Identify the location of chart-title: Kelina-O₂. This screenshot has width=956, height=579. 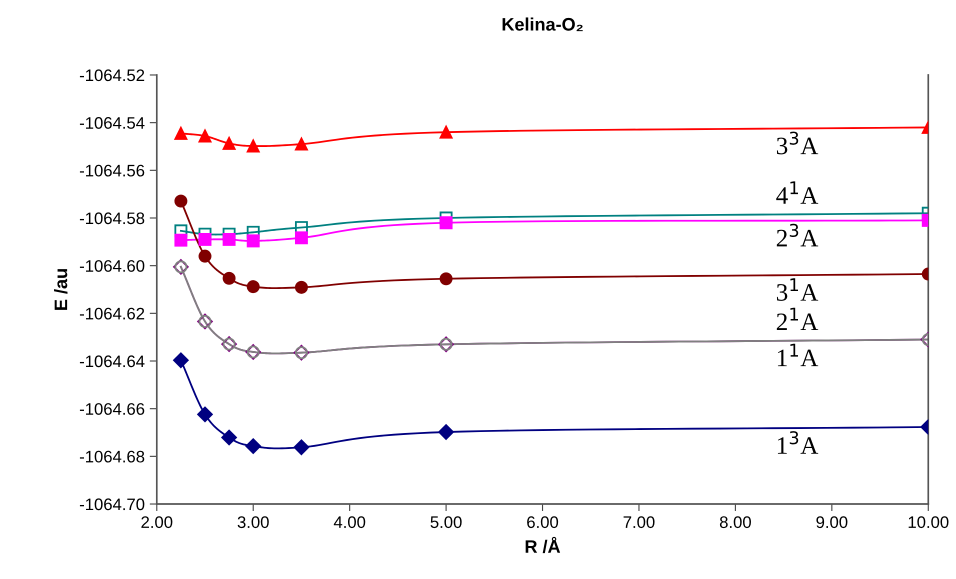
(542, 24).